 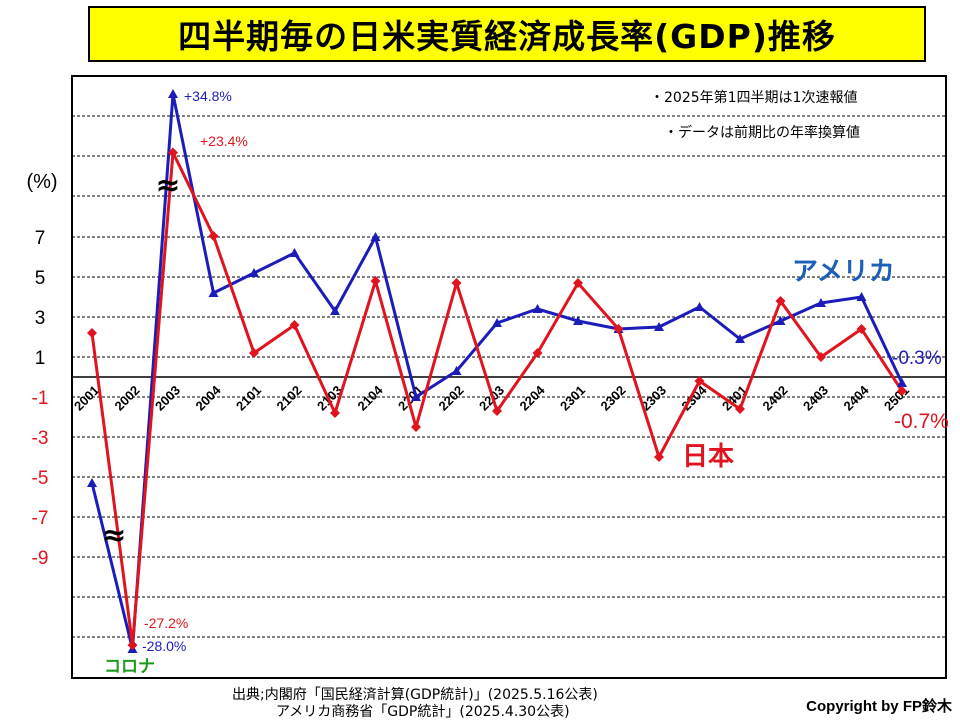 What do you see at coordinates (41, 182) in the screenshot?
I see `y-axis-label: (%)` at bounding box center [41, 182].